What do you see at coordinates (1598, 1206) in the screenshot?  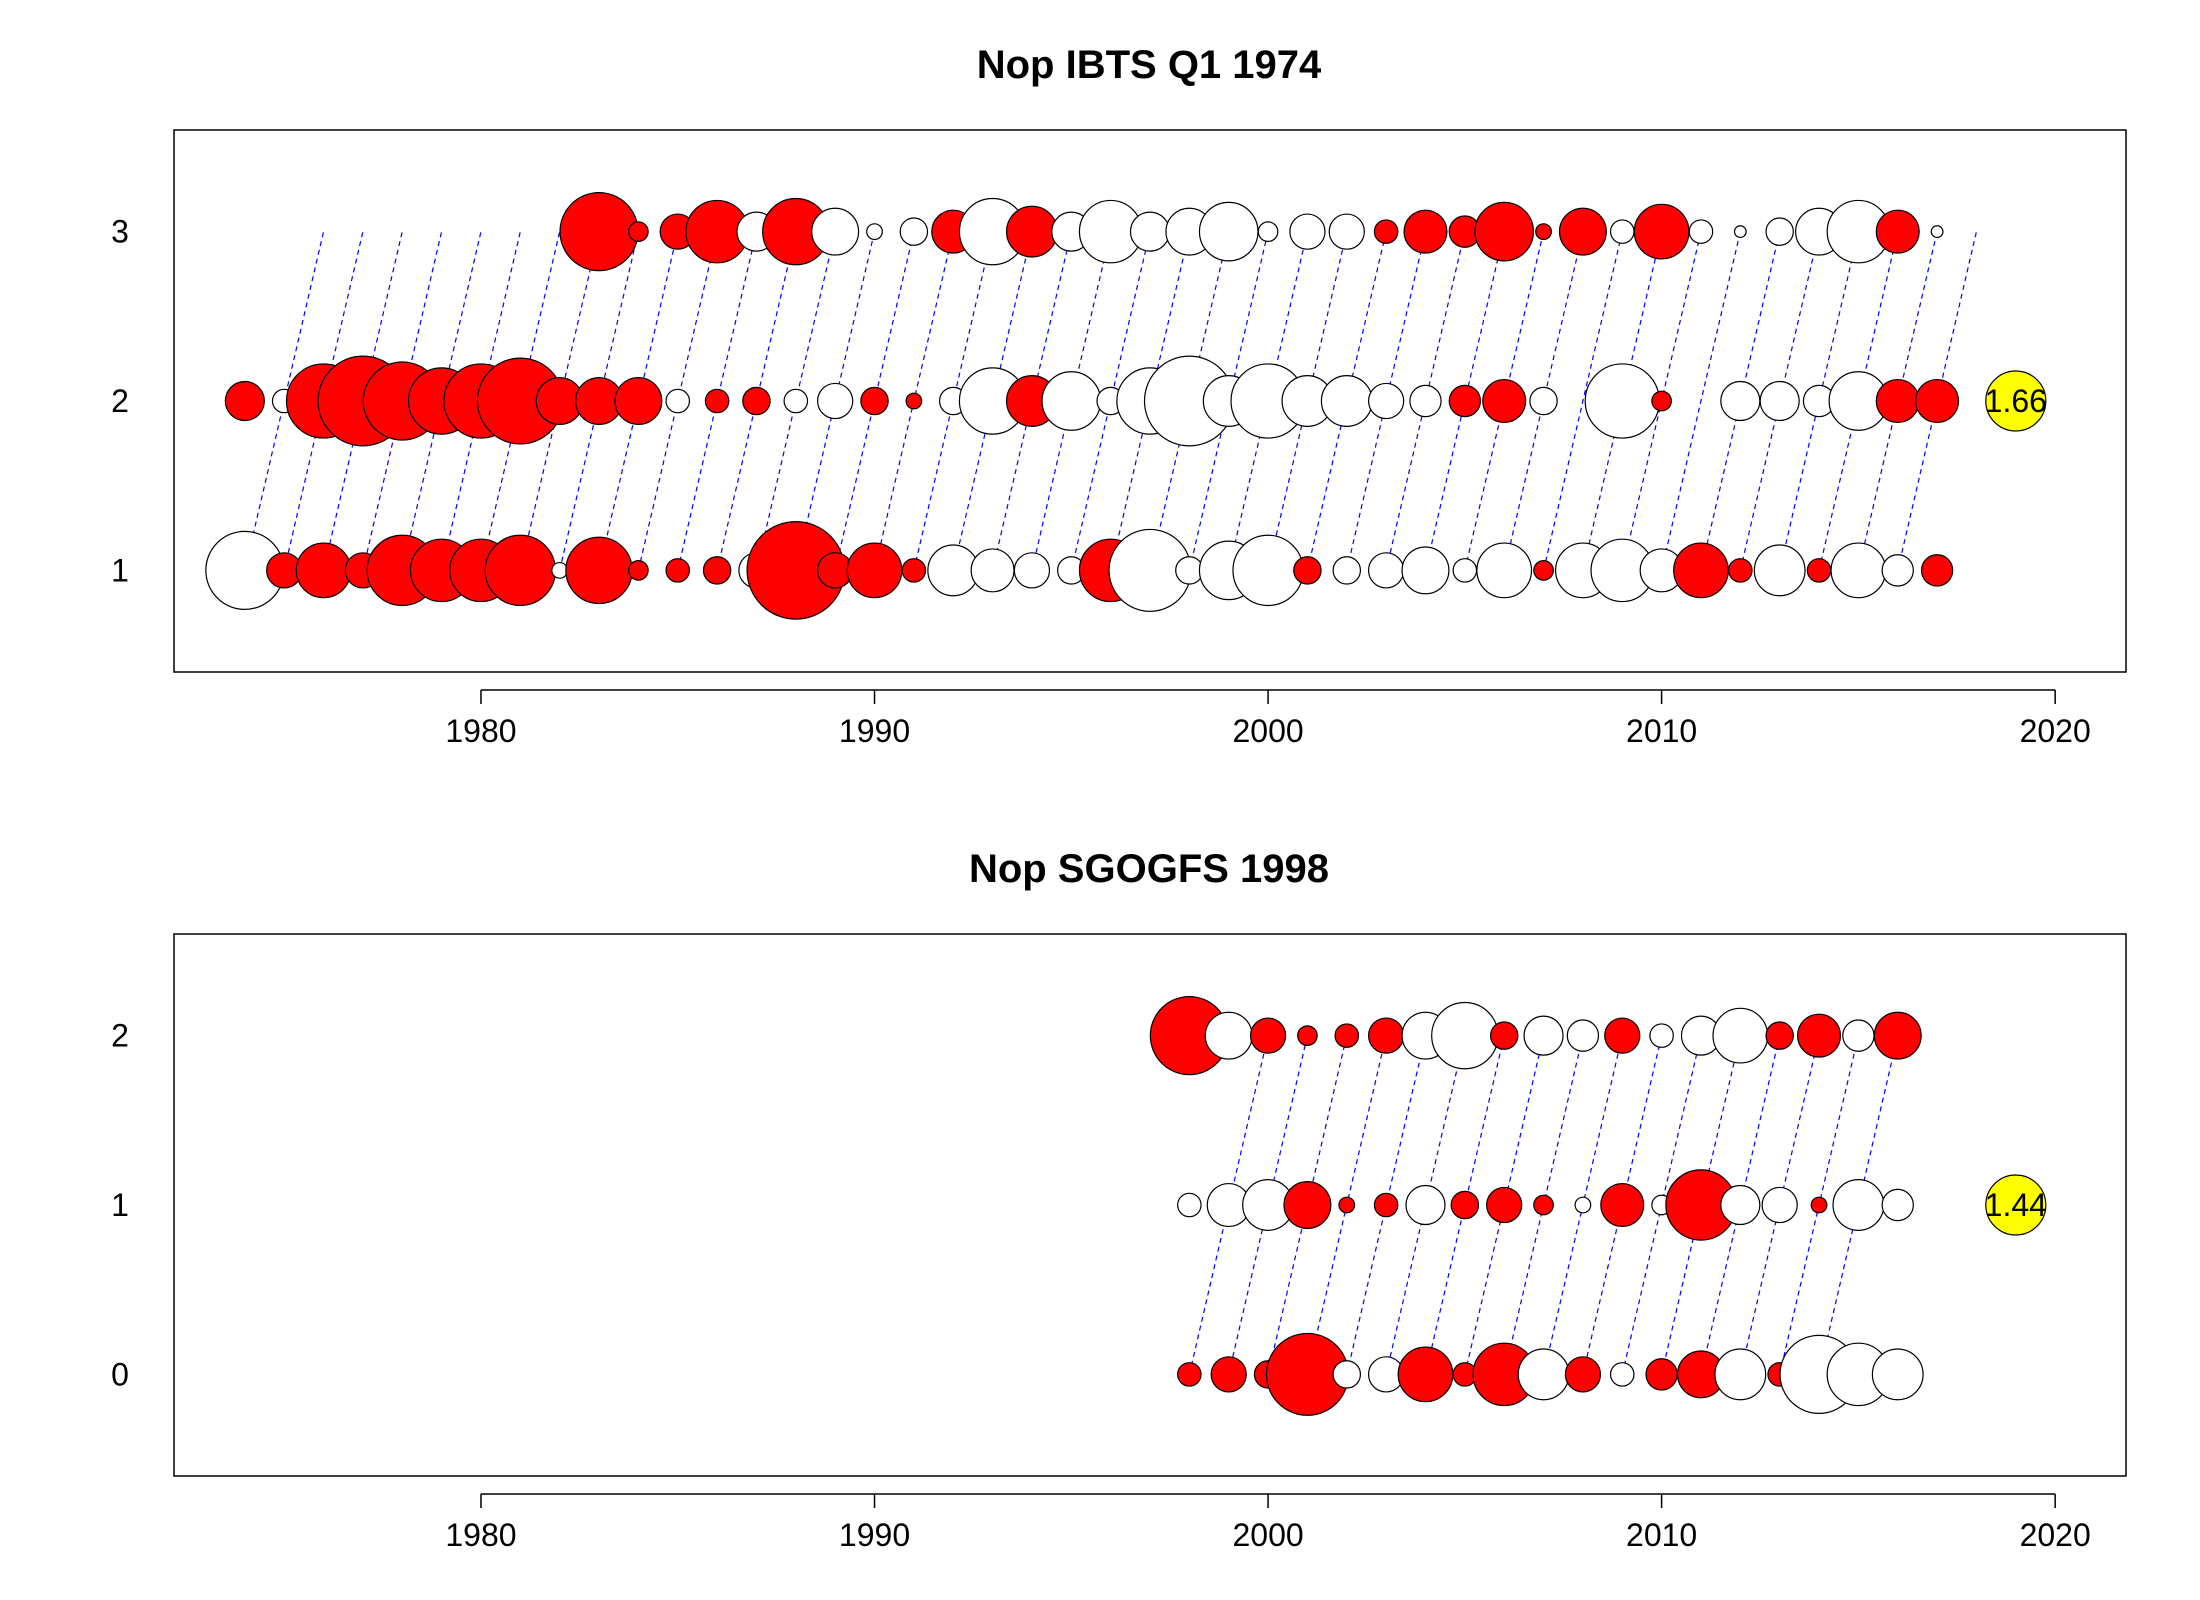 I see `plot-marks: 1.44` at bounding box center [1598, 1206].